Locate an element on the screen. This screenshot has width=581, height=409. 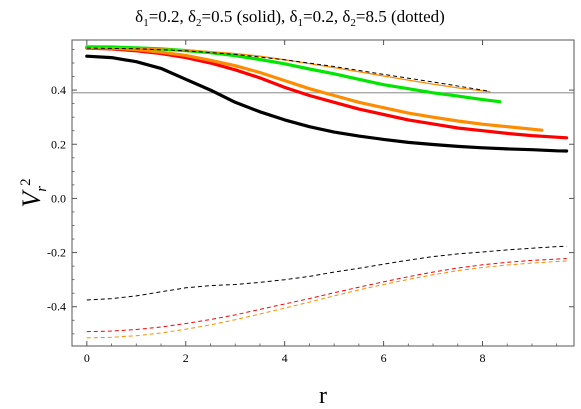
x-tick-label: 6 is located at coordinates (384, 358).